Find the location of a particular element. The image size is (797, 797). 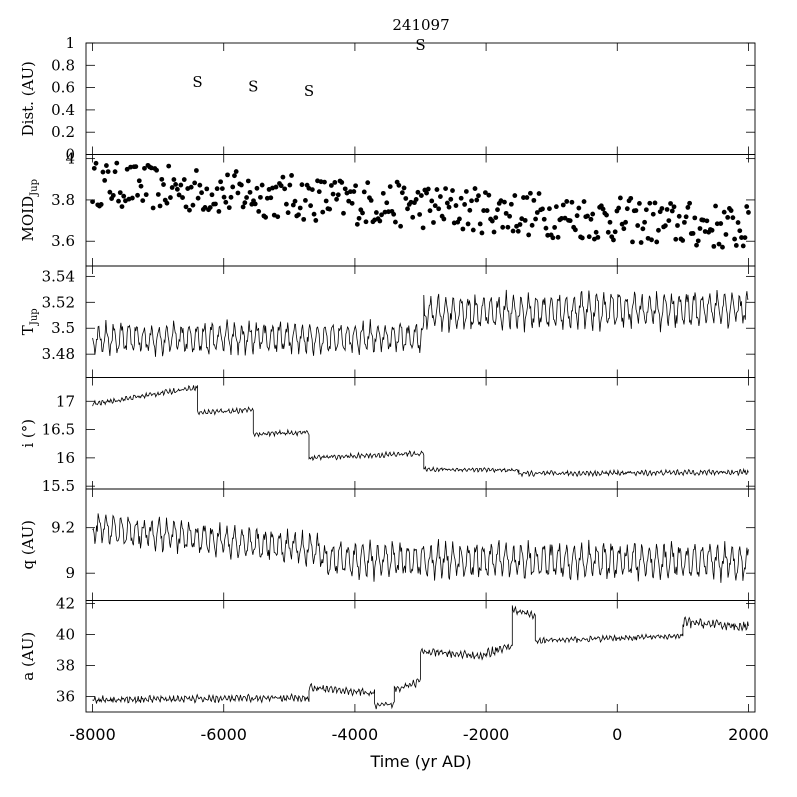

ytick-label-moid: 3.8 is located at coordinates (63, 200).